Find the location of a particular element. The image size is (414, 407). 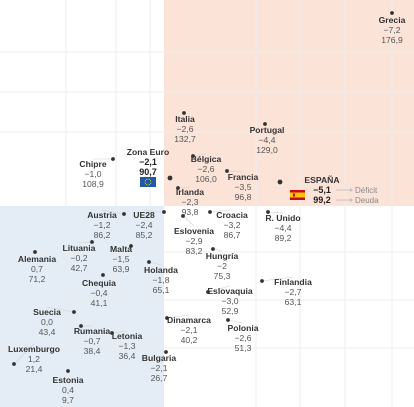

label-name-espana: ESPAÑA is located at coordinates (321, 180).